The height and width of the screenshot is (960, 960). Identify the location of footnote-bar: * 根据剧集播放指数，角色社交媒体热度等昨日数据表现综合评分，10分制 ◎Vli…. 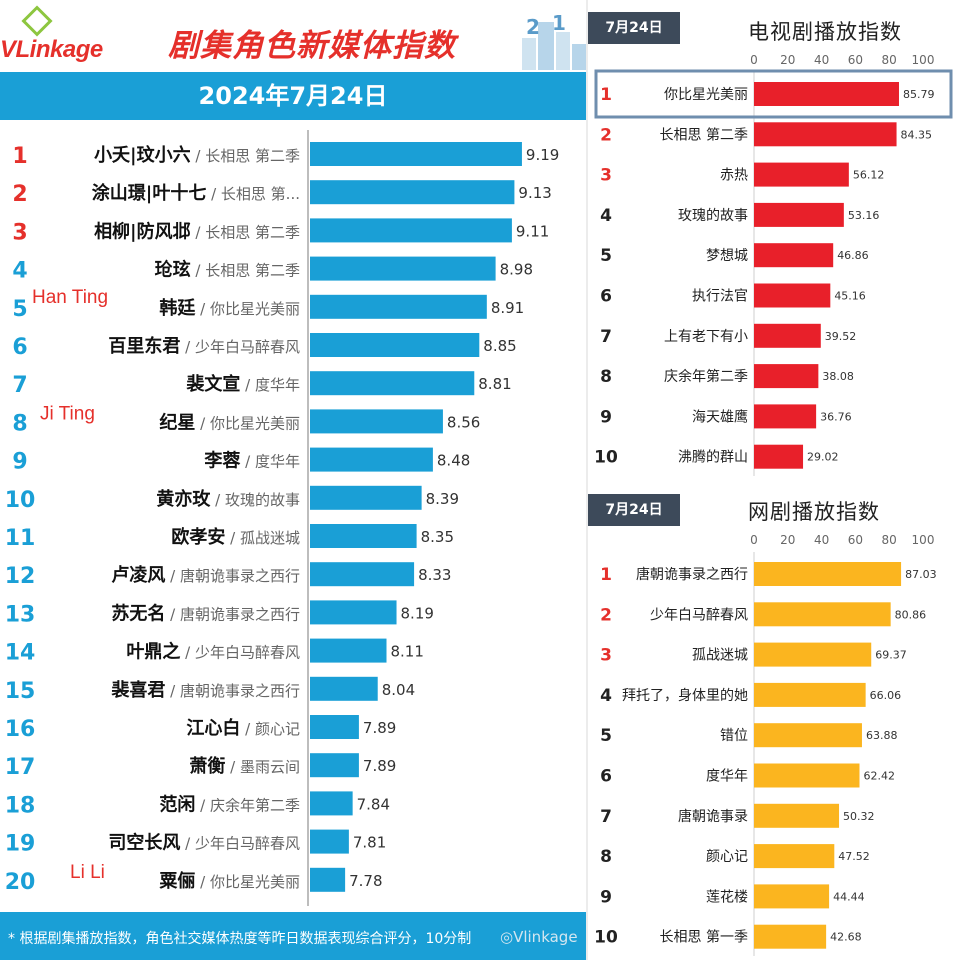
(293, 936).